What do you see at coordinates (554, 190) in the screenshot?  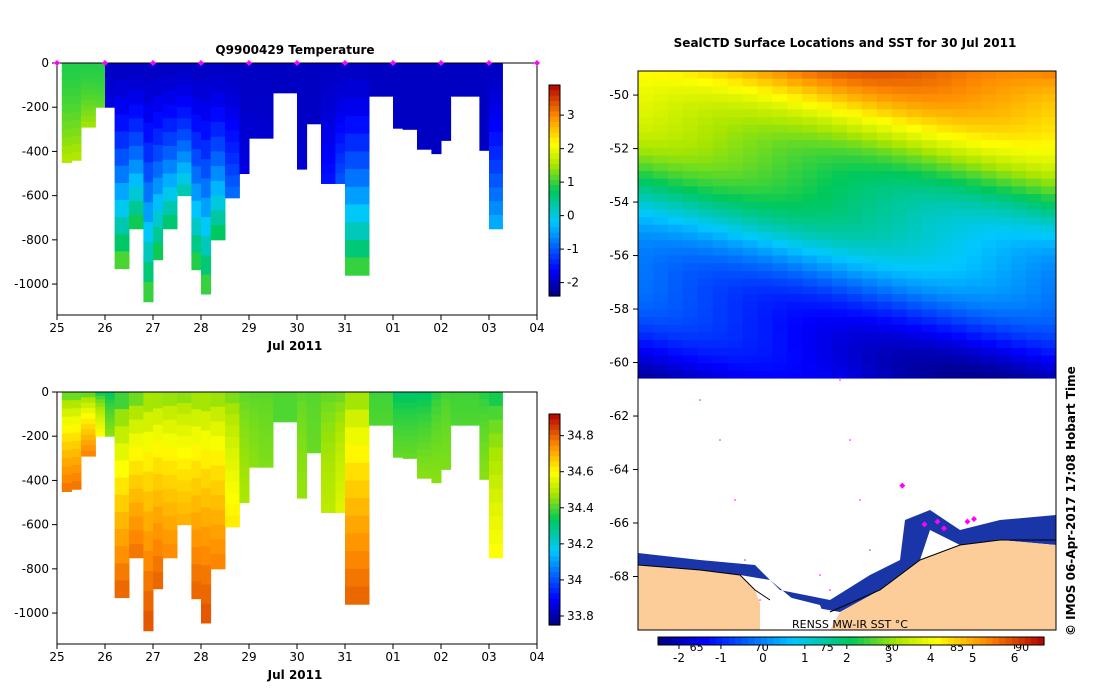 I see `temperature-colorbar-frame` at bounding box center [554, 190].